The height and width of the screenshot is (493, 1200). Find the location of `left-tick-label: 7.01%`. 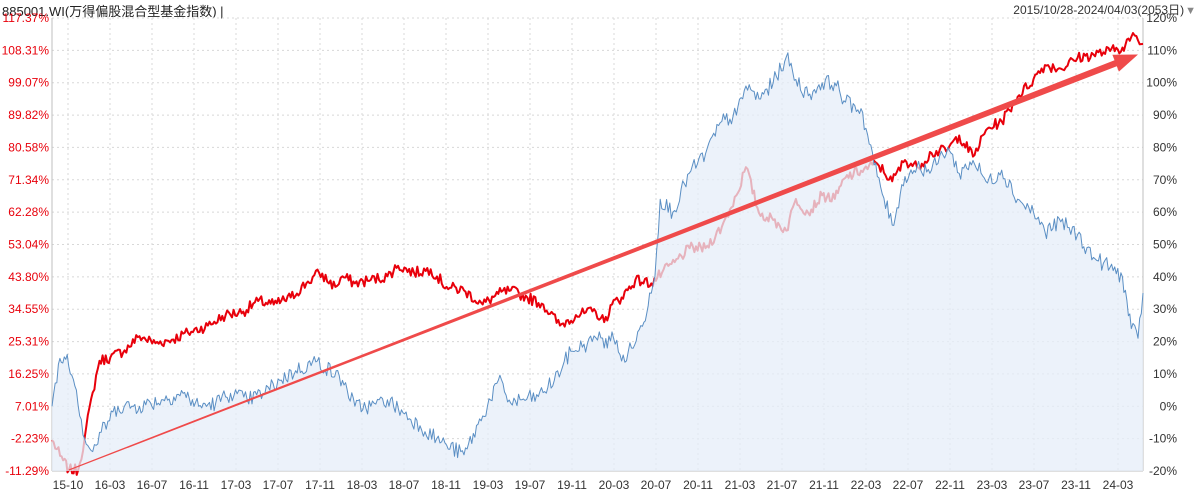

left-tick-label: 7.01% is located at coordinates (32, 406).